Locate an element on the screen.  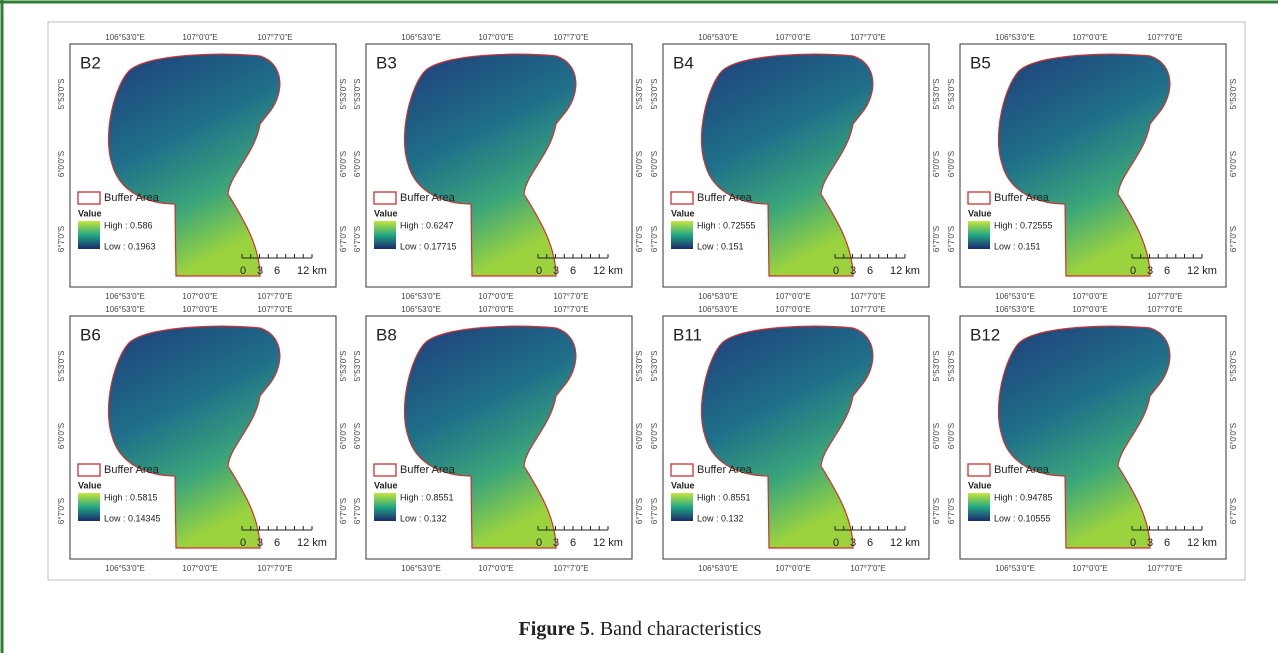
band-label: B6 is located at coordinates (90, 334).